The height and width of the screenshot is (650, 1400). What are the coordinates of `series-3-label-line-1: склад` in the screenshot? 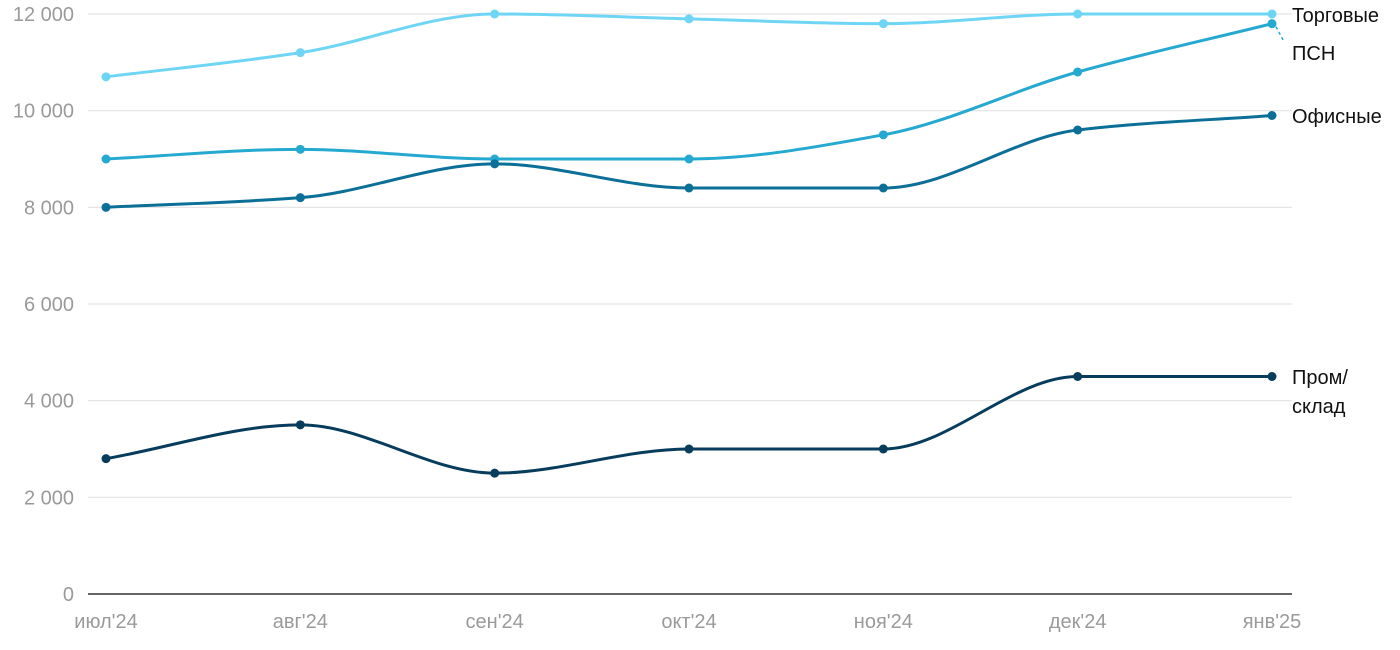 It's located at (1319, 407).